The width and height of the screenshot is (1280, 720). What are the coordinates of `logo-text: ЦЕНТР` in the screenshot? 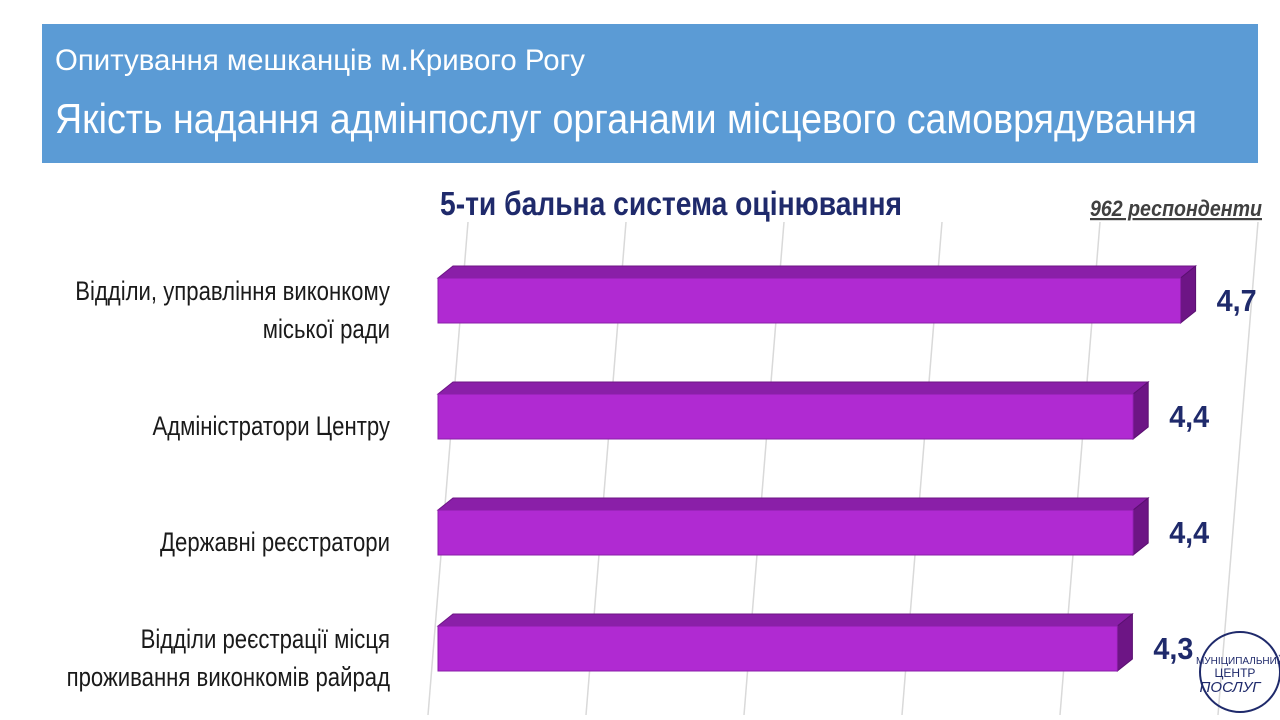 It's located at (1235, 673).